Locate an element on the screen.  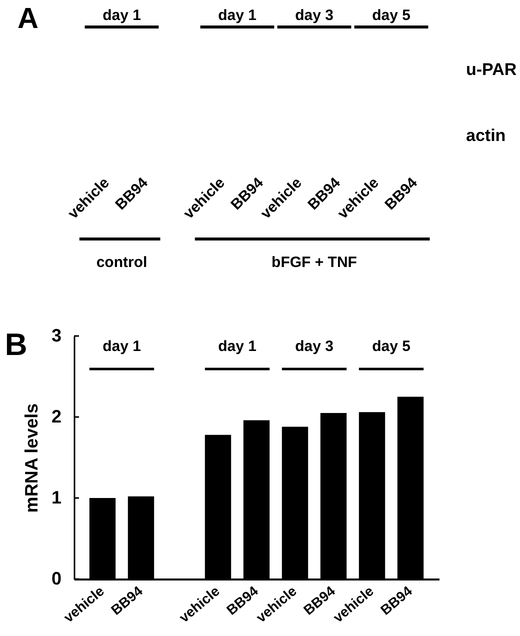
text: bFGF + TNF is located at coordinates (314, 262).